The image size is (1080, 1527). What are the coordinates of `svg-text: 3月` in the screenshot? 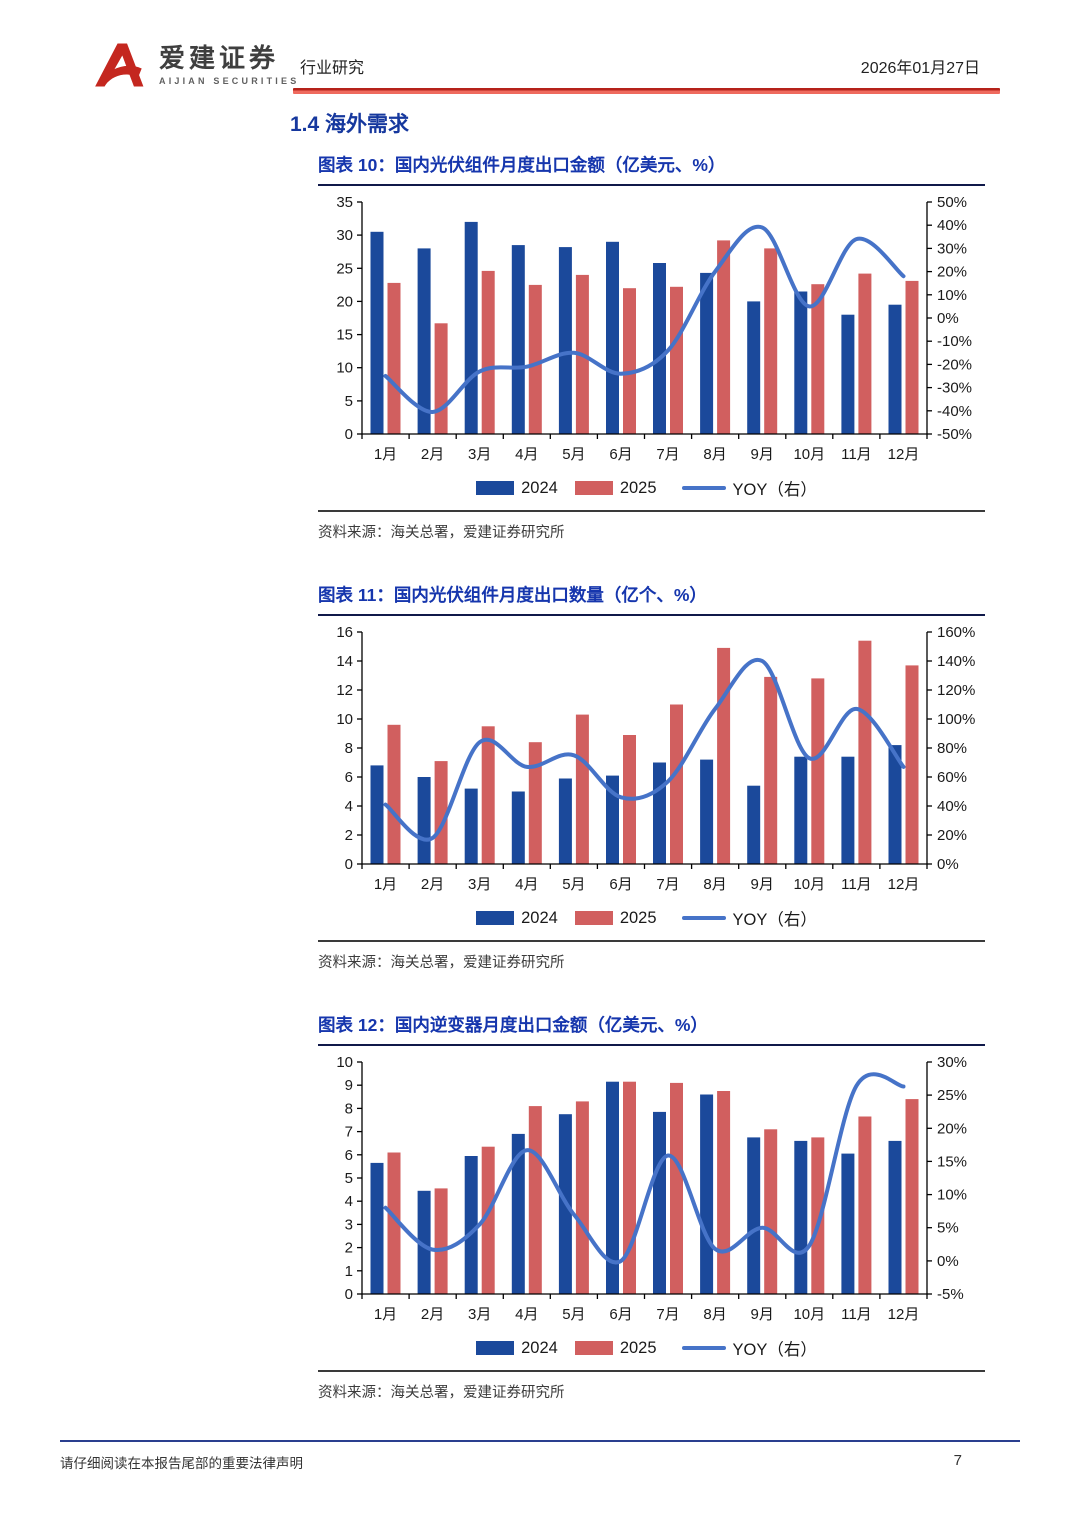 It's located at (479, 1314).